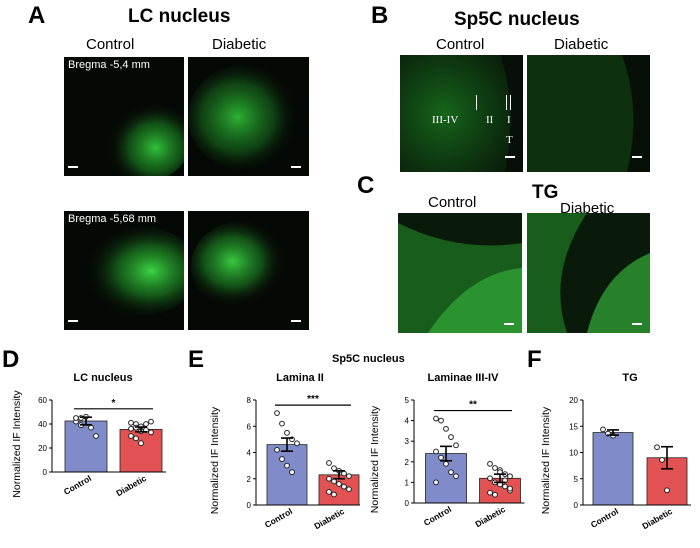 This screenshot has height=548, width=700. Describe the element at coordinates (445, 120) in the screenshot. I see `lamina-label-iii-iv: III-IV` at that location.